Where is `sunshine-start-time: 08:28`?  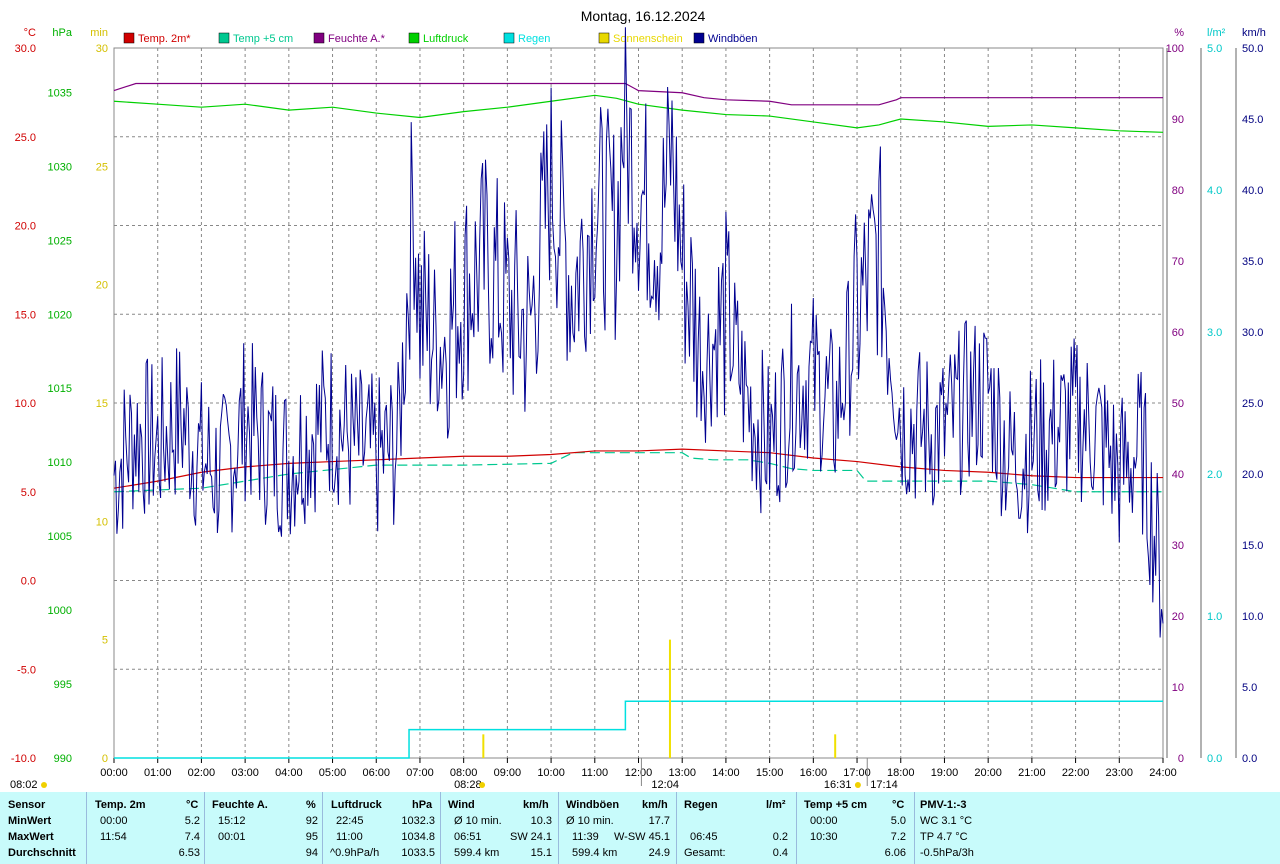
sunshine-start-time: 08:28 is located at coordinates (468, 785).